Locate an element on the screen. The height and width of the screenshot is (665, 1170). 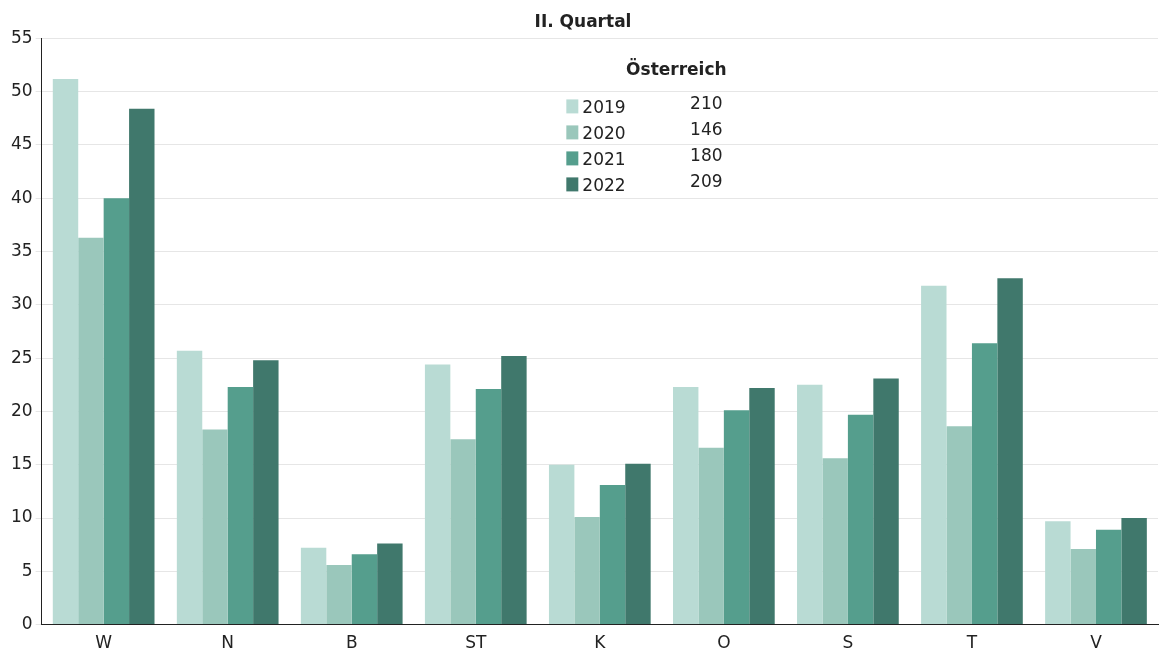
y-tick-label: 20 is located at coordinates (21, 409).